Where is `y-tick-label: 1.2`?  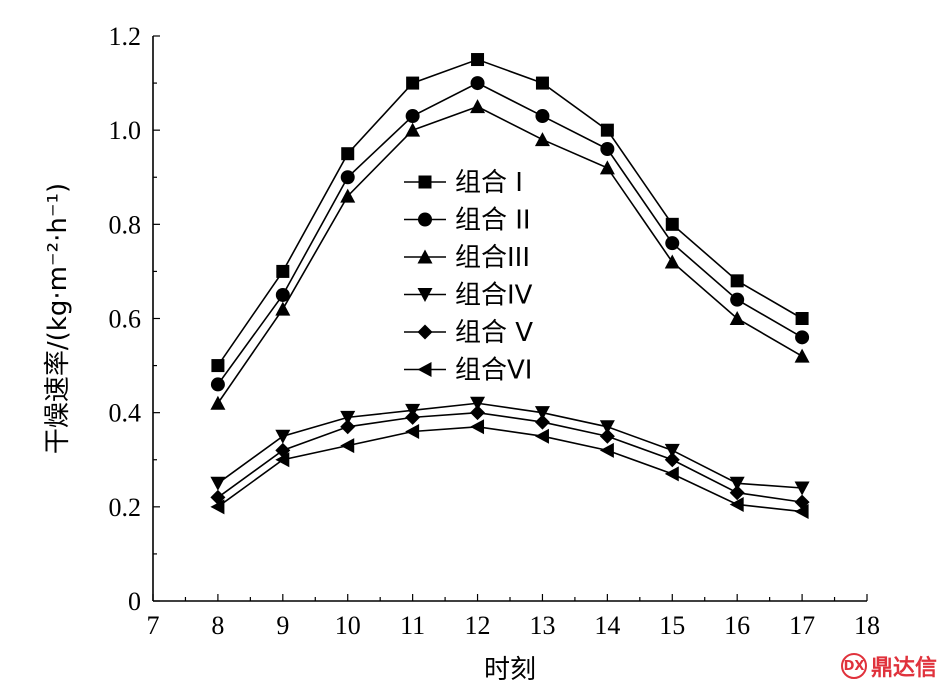 y-tick-label: 1.2 is located at coordinates (125, 36).